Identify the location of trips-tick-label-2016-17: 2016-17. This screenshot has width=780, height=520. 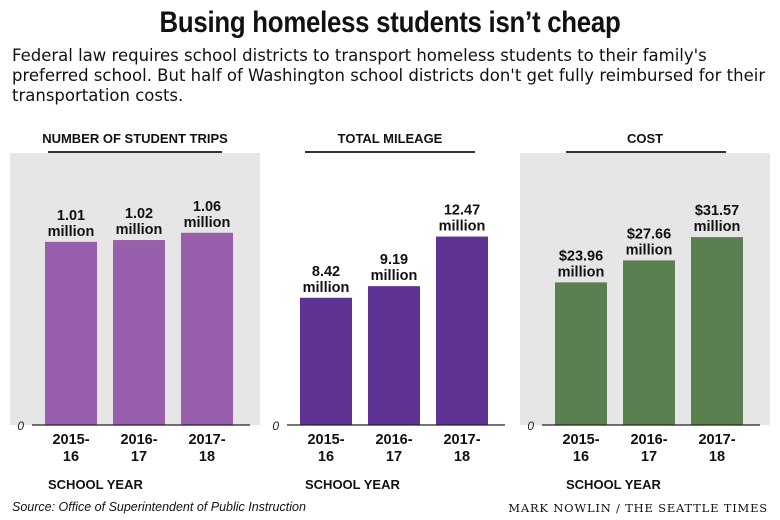
(138, 448).